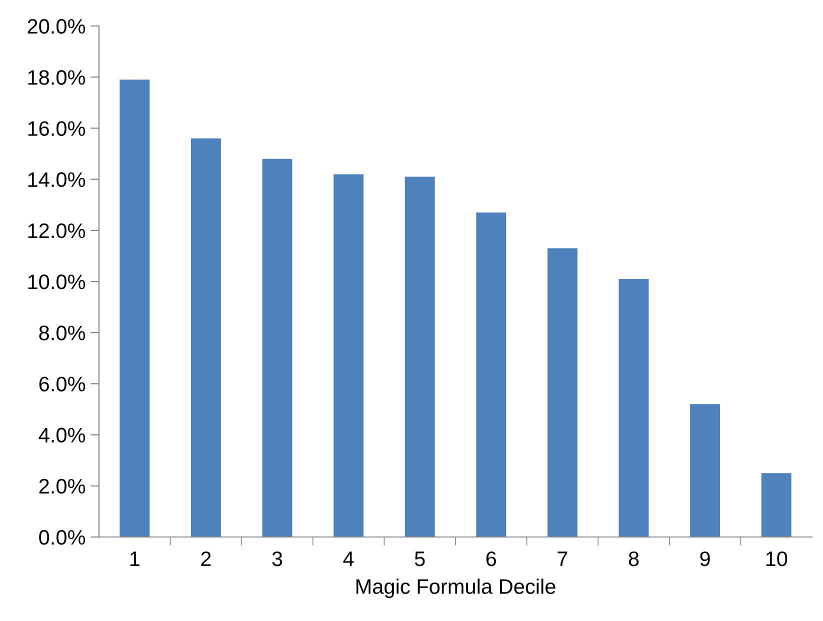  What do you see at coordinates (456, 588) in the screenshot?
I see `x-axis-title: Magic Formula Decile` at bounding box center [456, 588].